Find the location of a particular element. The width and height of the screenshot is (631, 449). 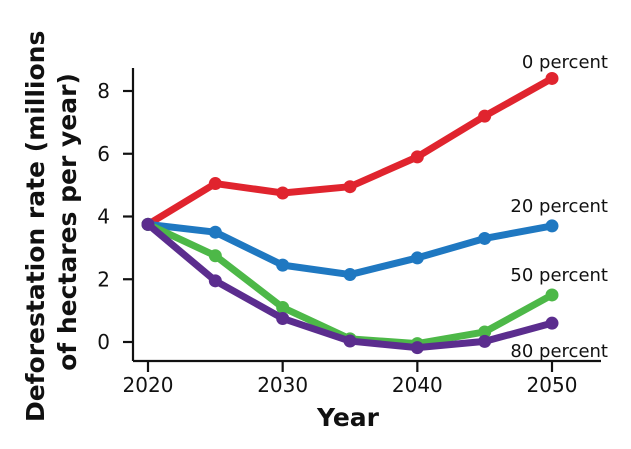

y-axis-title-line-2: of hectares per year) is located at coordinates (67, 222).